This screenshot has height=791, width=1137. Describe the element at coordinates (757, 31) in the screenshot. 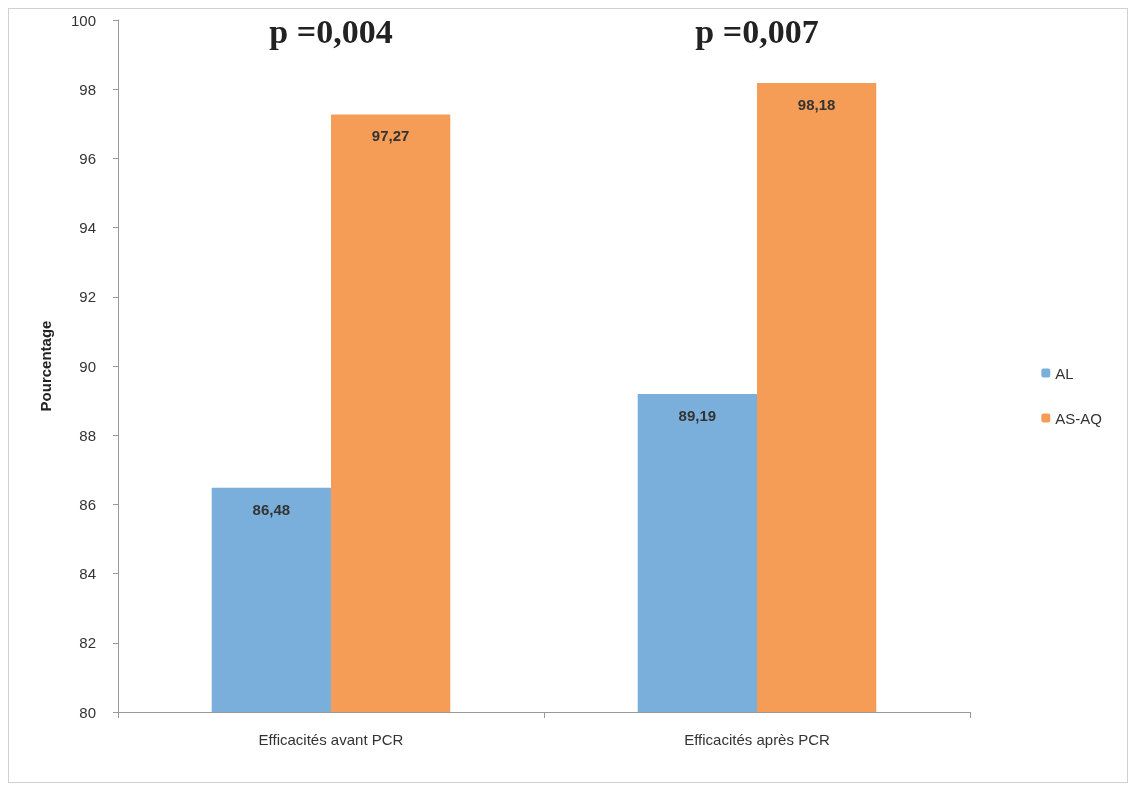

I see `annotation: p =0,007` at that location.